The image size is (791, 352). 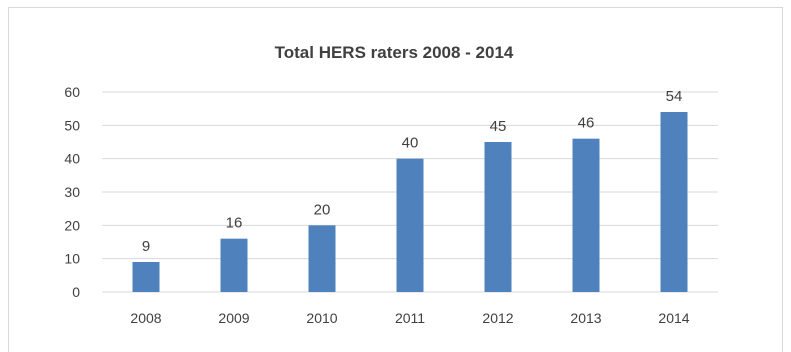 I want to click on bar-2010, so click(x=322, y=258).